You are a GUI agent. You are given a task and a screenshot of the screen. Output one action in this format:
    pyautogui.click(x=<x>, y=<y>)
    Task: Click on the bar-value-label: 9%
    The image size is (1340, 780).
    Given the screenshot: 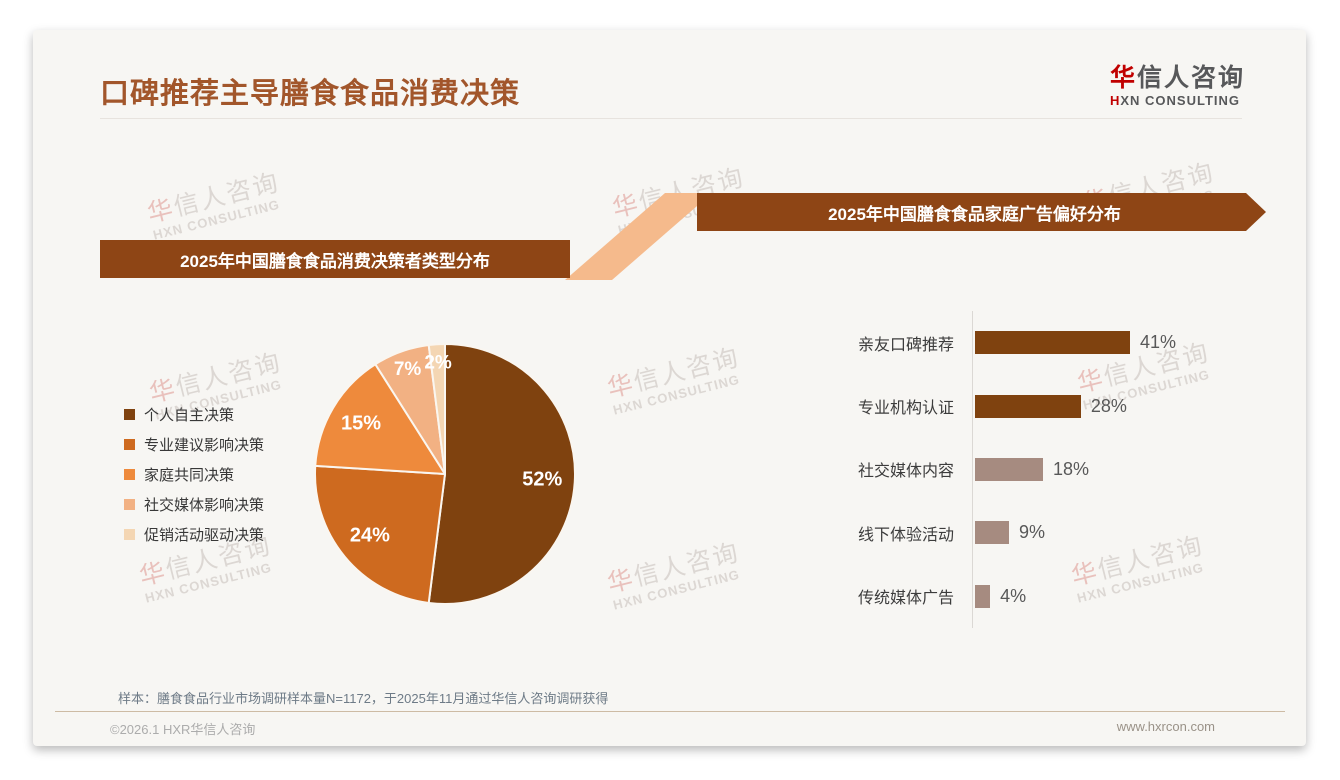 What is the action you would take?
    pyautogui.click(x=1032, y=532)
    